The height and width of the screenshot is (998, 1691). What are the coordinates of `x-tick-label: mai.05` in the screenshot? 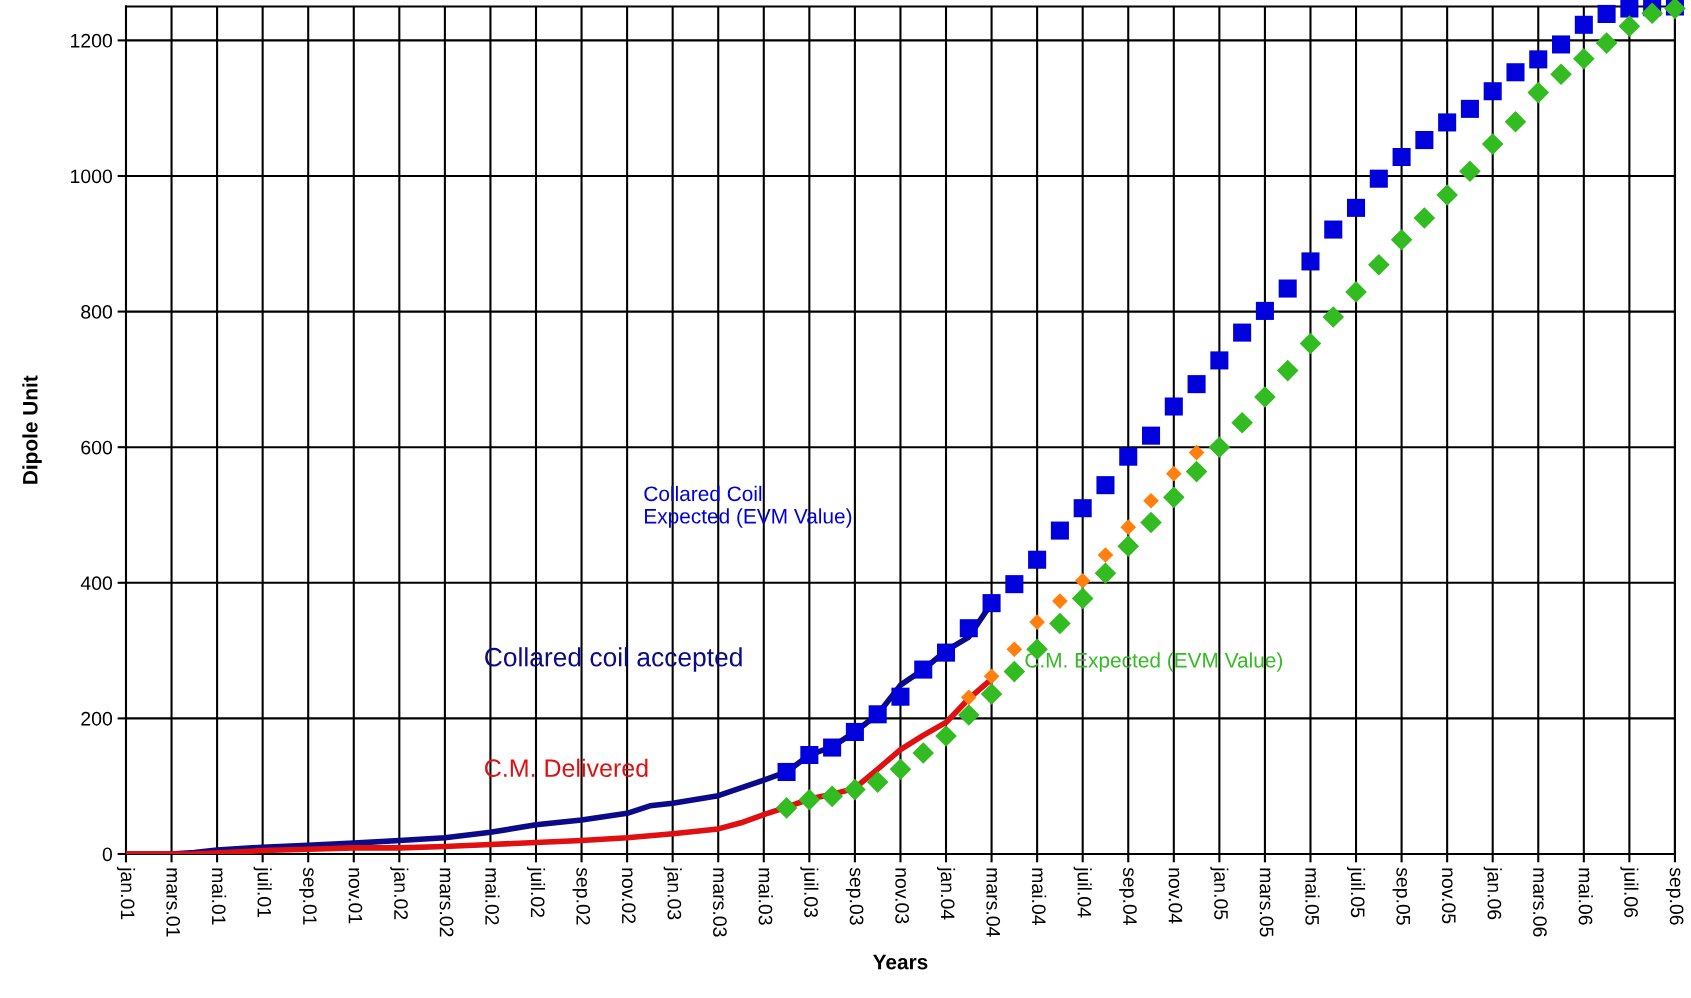 It's located at (1312, 896).